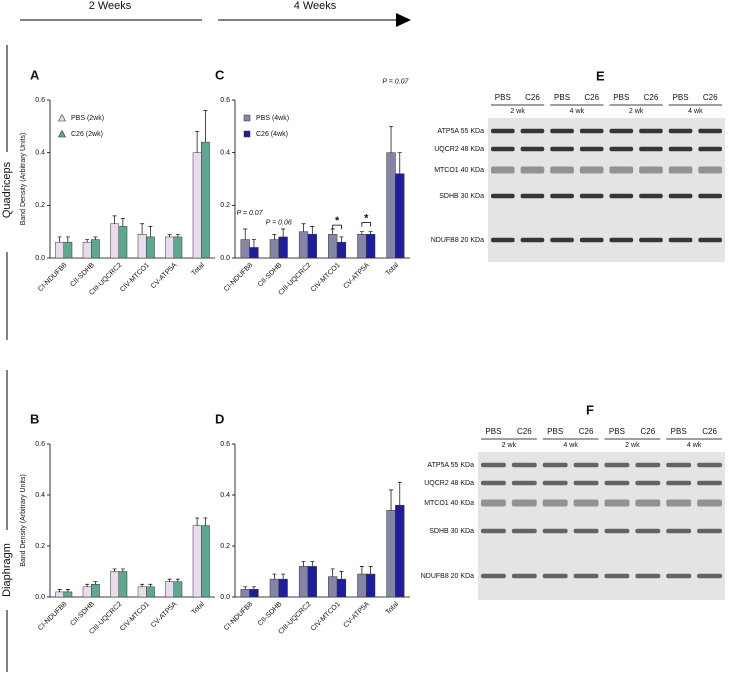  Describe the element at coordinates (461, 196) in the screenshot. I see `band-label: SDHB 30 KDa` at that location.